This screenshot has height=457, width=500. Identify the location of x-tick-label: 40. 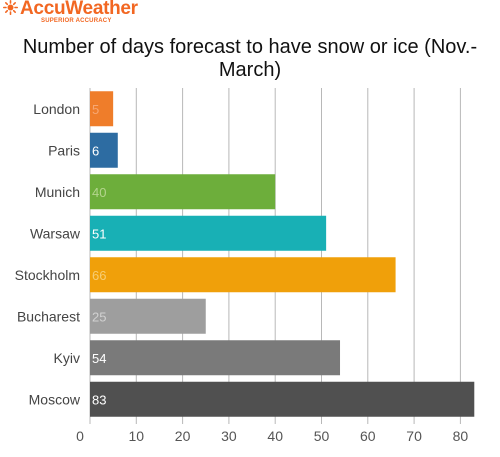
(275, 436).